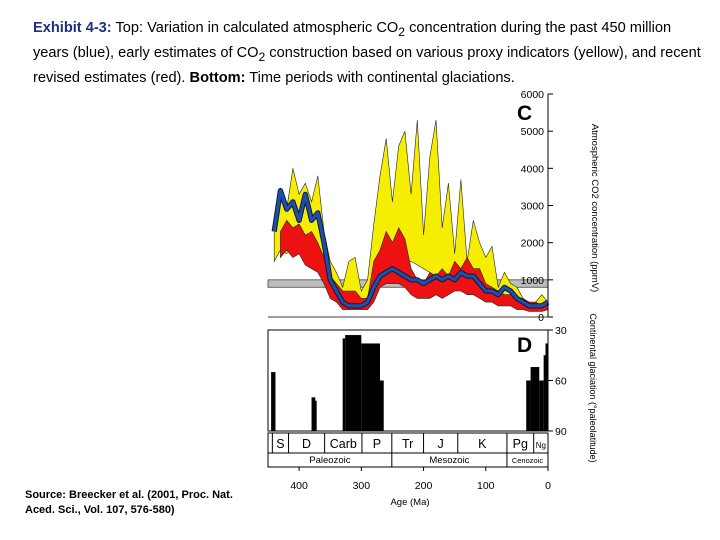  I want to click on blue-line, so click(410, 248).